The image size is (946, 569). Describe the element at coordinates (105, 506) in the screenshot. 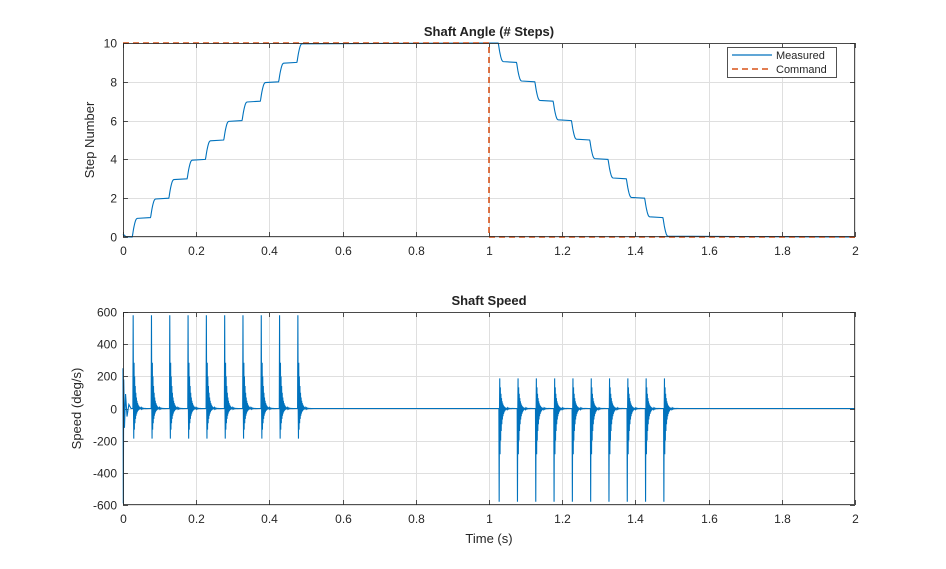

I see `y-tick-label: -600` at that location.